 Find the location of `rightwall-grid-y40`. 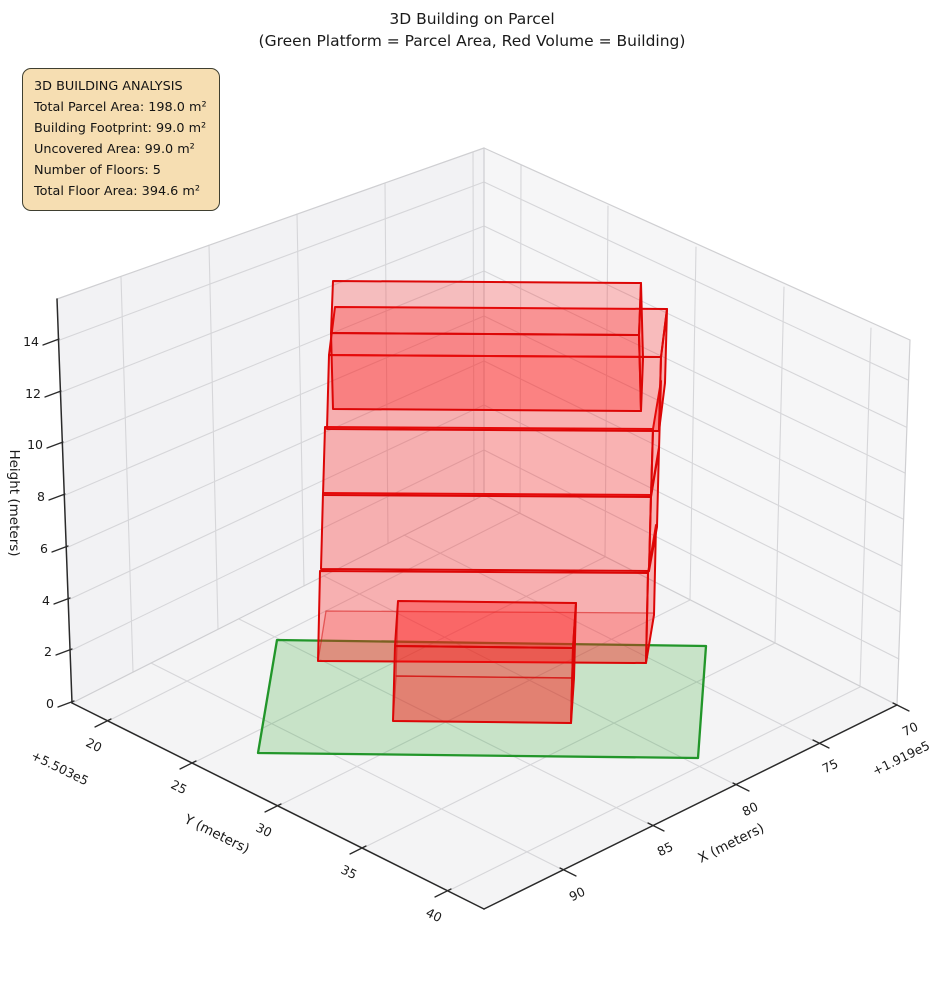

rightwall-grid-y40 is located at coordinates (865, 507).